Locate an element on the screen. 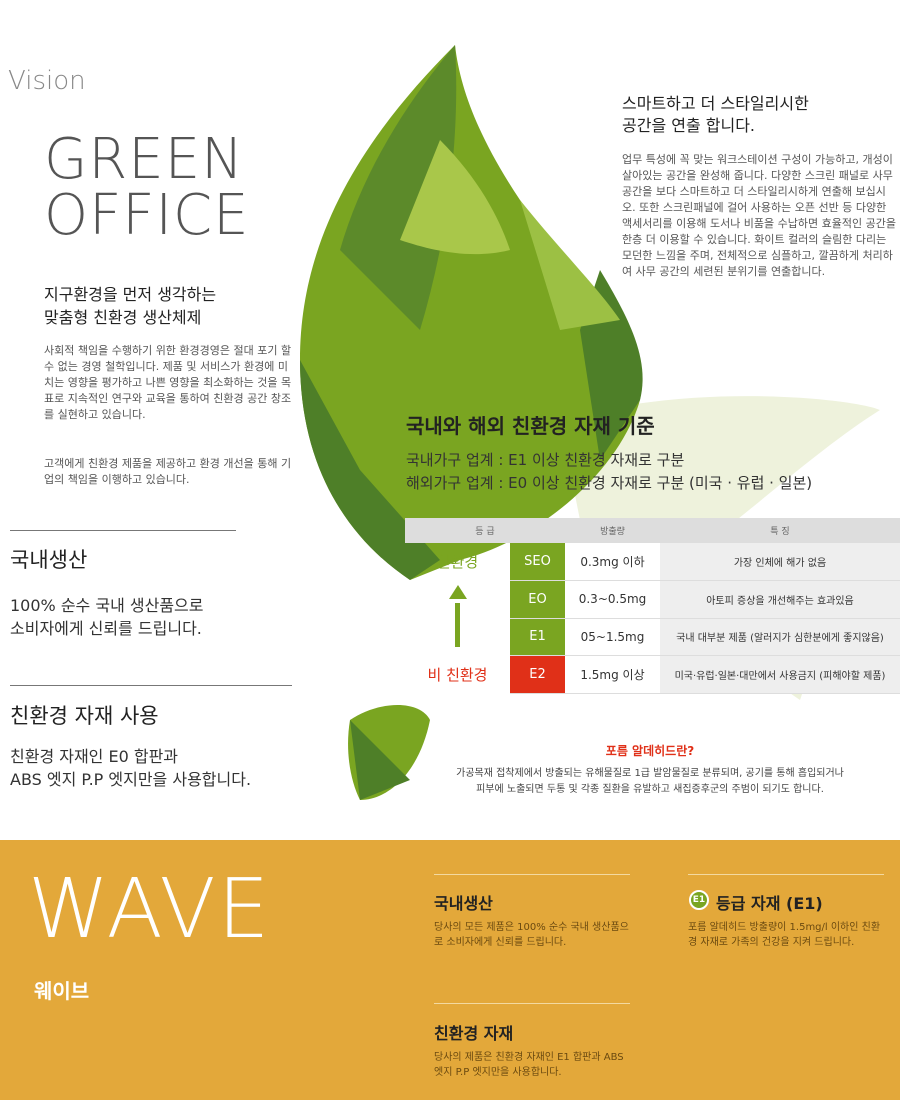 This screenshot has width=900, height=1100. vision-label: Vision is located at coordinates (47, 81).